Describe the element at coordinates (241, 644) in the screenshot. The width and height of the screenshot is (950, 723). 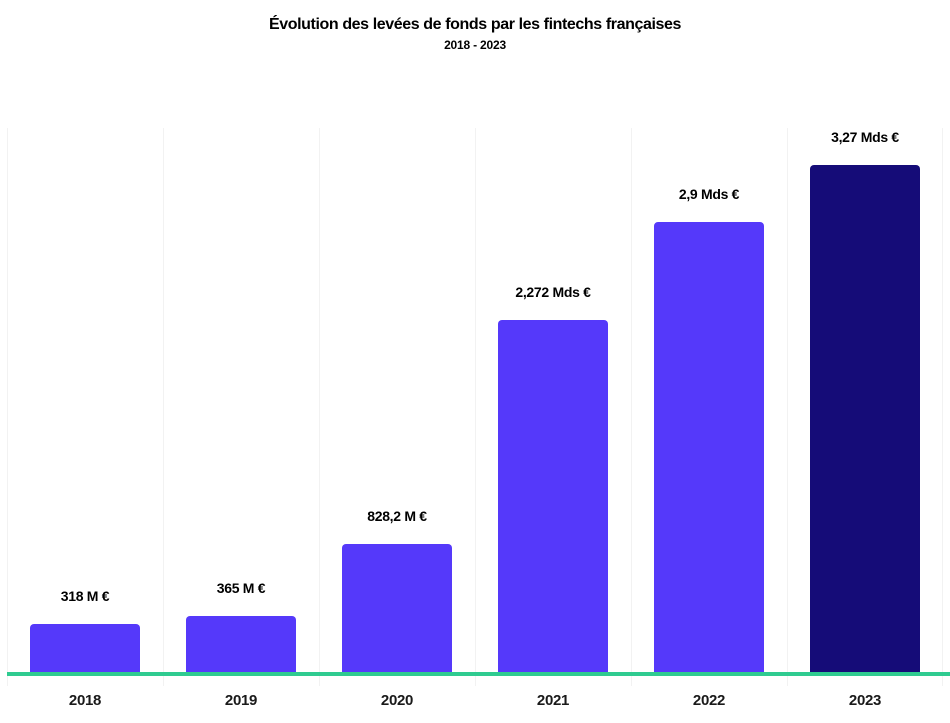
I see `bar-2019` at that location.